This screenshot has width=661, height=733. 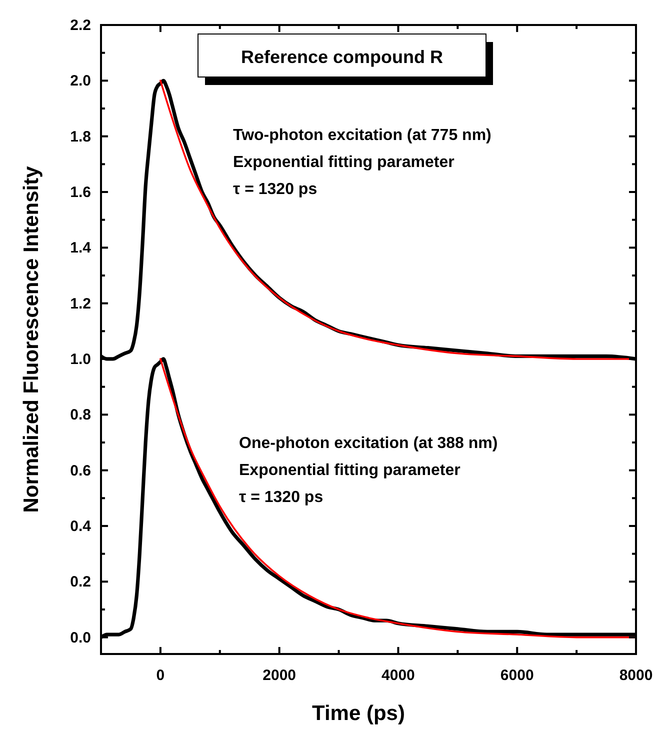 What do you see at coordinates (368, 470) in the screenshot?
I see `annotation: One-photon excitation (at 388 nm) Exponential fitting parameter τ = 1320 ps` at bounding box center [368, 470].